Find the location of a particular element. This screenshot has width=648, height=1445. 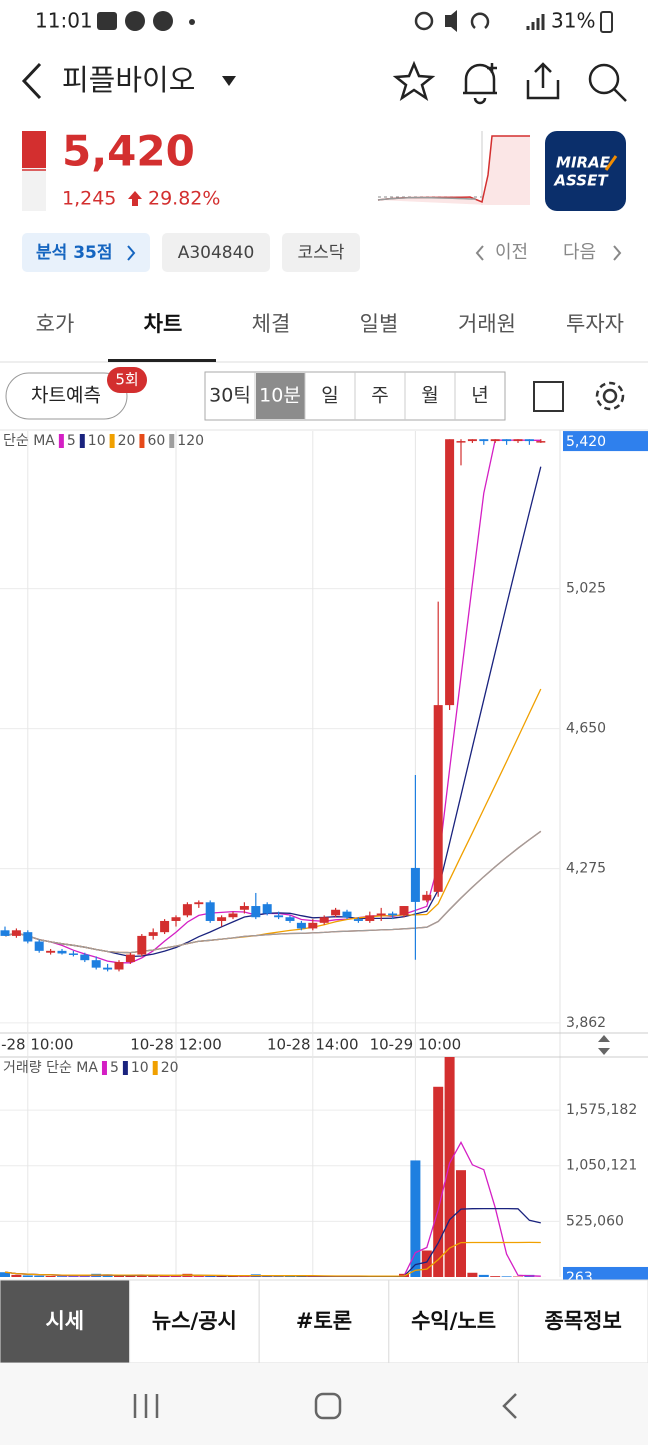

dropdown-arrow is located at coordinates (229, 81).